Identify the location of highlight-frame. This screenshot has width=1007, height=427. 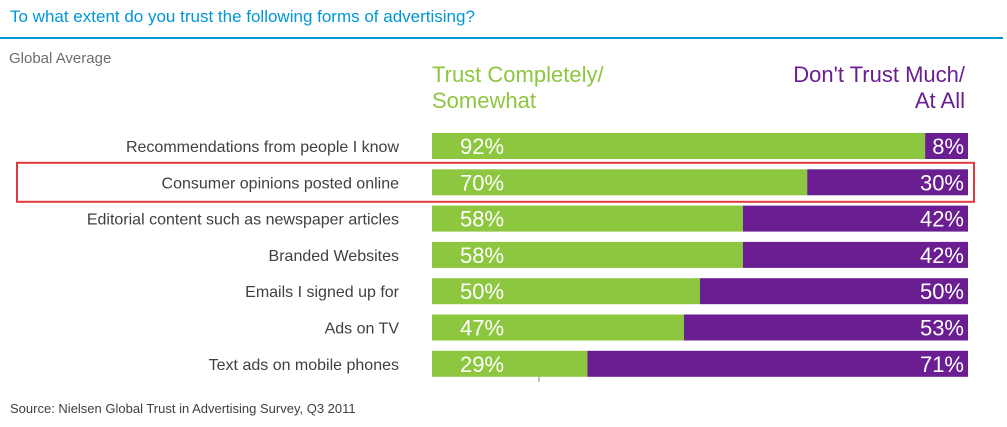
(495, 182).